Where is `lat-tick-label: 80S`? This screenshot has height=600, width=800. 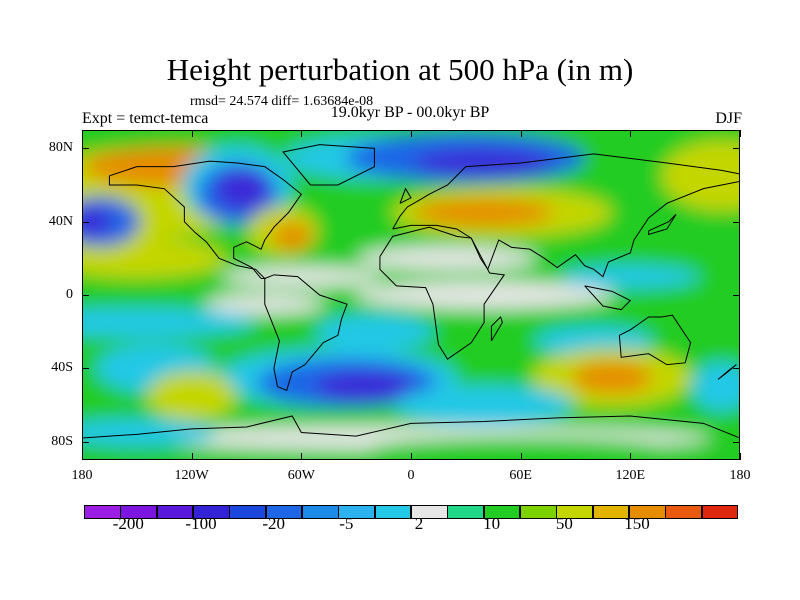 lat-tick-label: 80S is located at coordinates (62, 441).